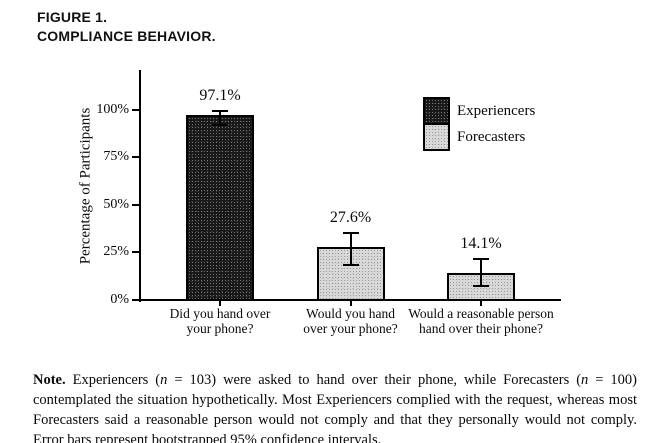 The width and height of the screenshot is (668, 443). Describe the element at coordinates (350, 321) in the screenshot. I see `x-category-label: Would you hand over your phone?` at that location.